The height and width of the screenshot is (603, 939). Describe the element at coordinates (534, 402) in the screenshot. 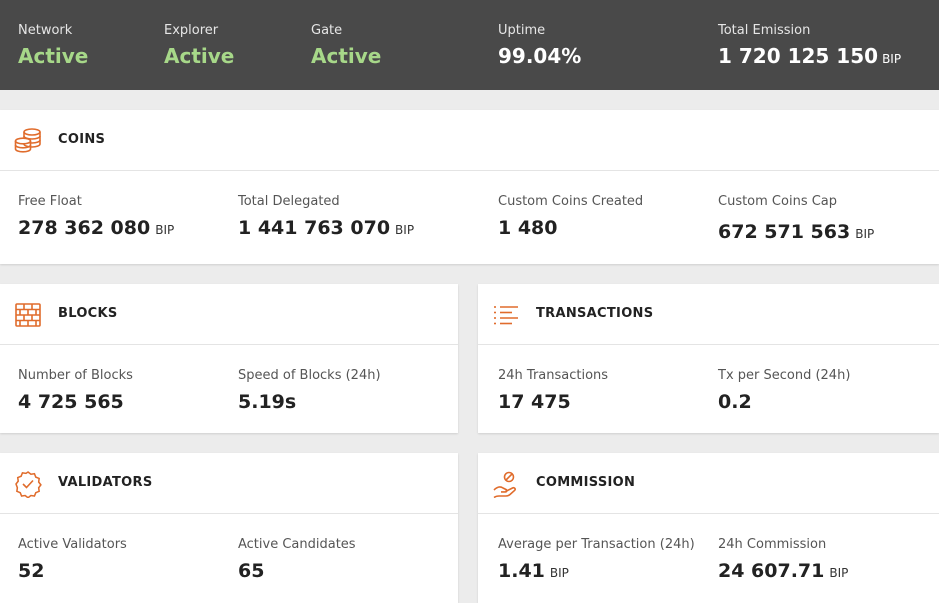

I see `tx-24h-value: 17 475` at that location.